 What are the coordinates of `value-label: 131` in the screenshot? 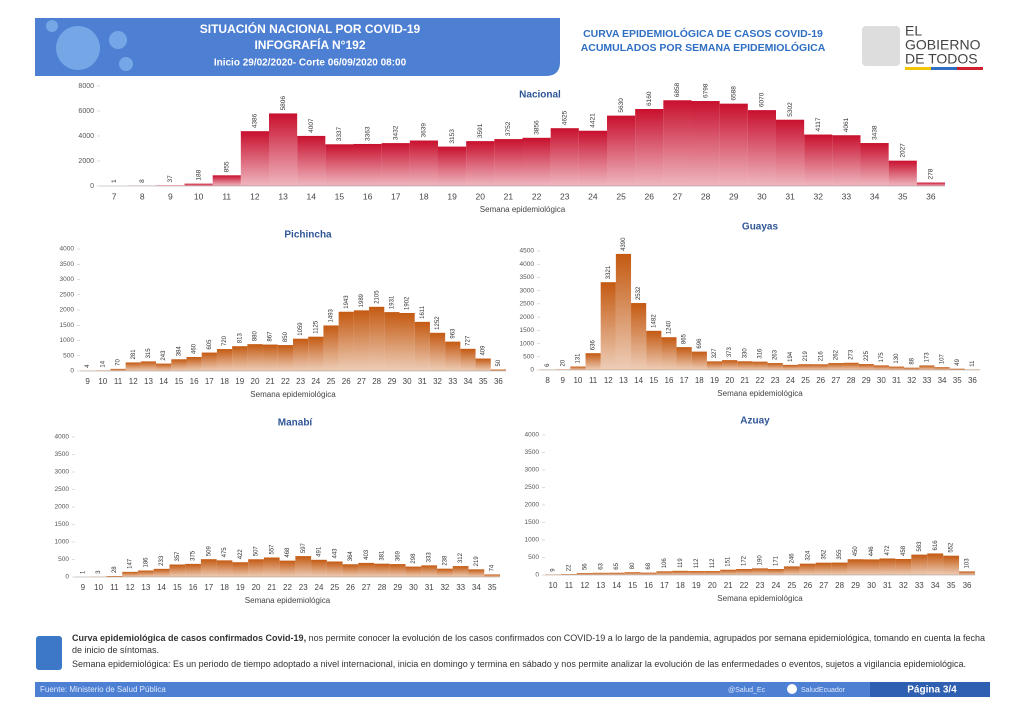 It's located at (579, 358).